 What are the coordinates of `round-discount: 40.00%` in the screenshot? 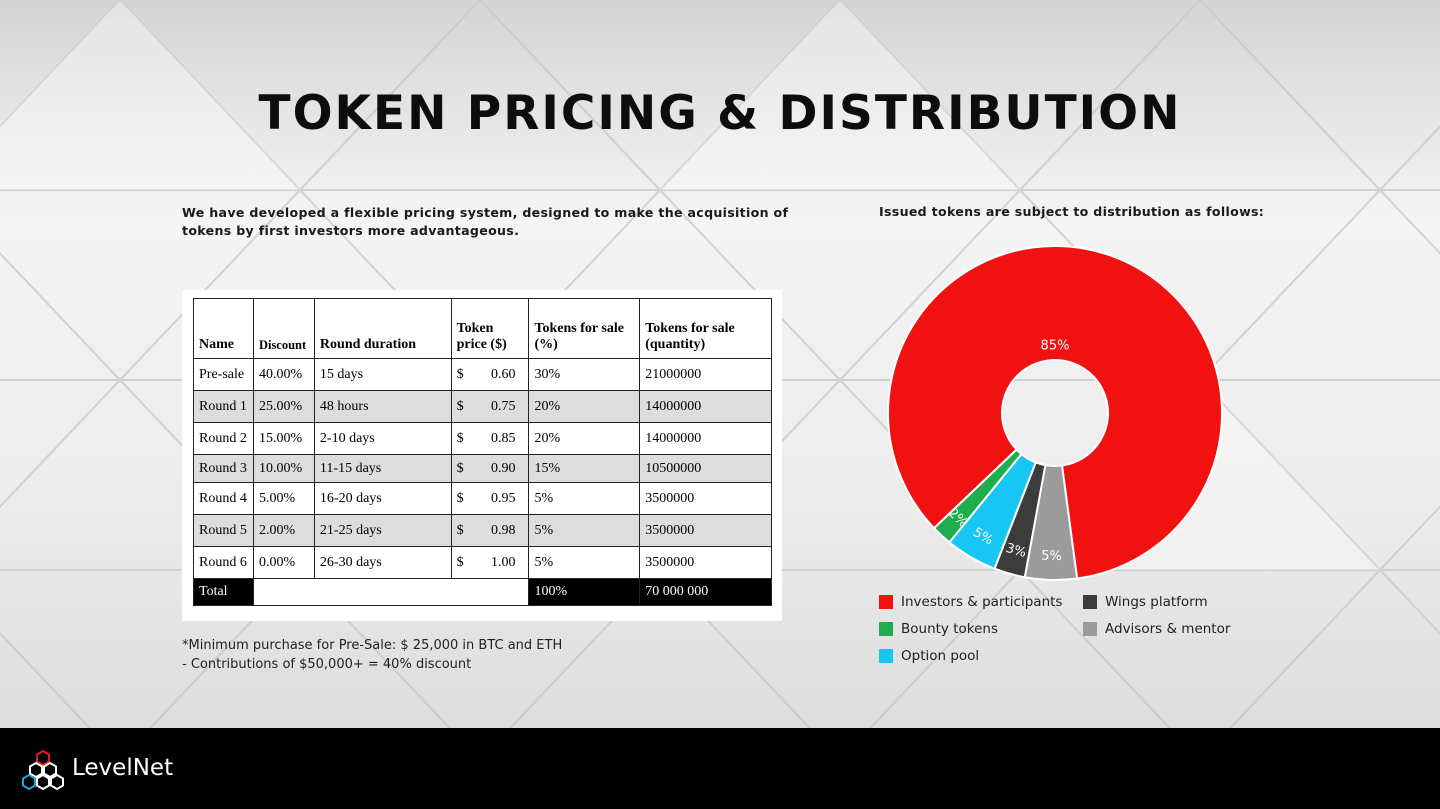 It's located at (283, 374).